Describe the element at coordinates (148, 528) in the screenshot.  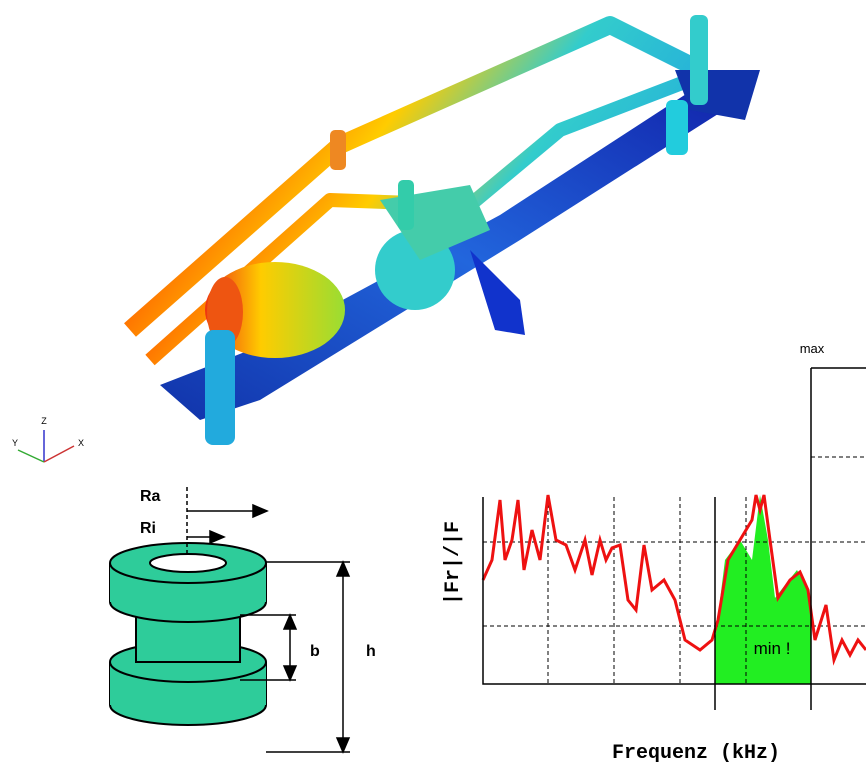
I see `label-ri: Ri` at that location.